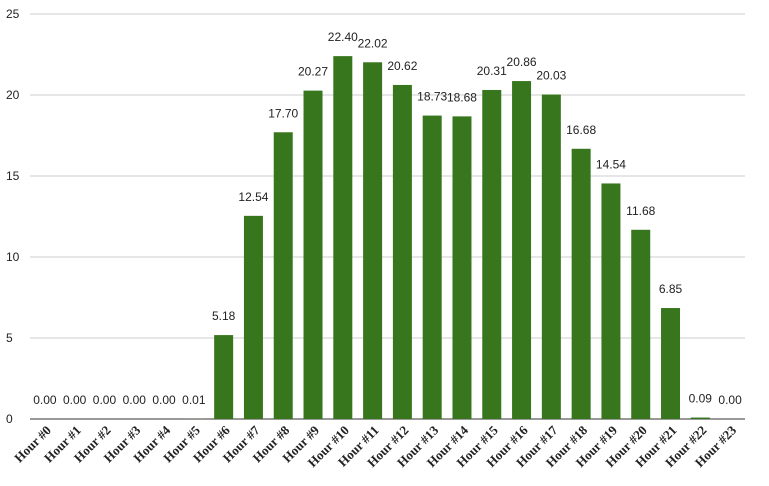 This screenshot has width=769, height=486. I want to click on y-axis-ticks: 0 5 10 15 20 25, so click(13, 216).